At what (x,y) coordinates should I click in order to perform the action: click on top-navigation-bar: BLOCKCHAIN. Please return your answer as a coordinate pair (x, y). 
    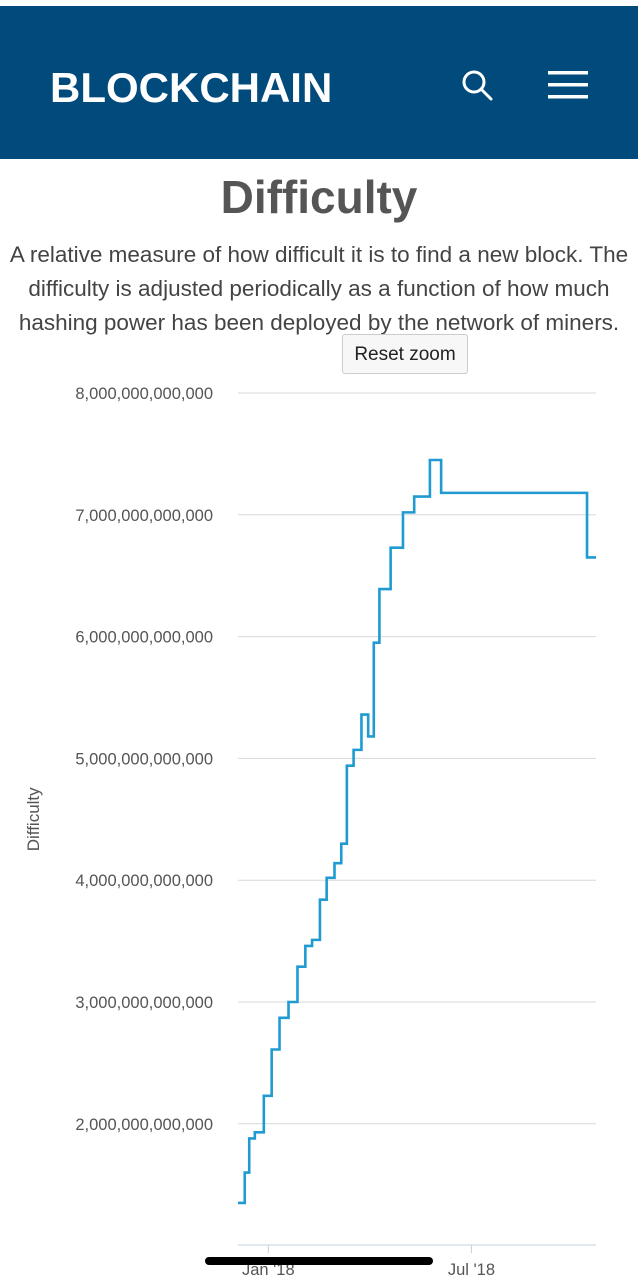
    Looking at the image, I should click on (319, 82).